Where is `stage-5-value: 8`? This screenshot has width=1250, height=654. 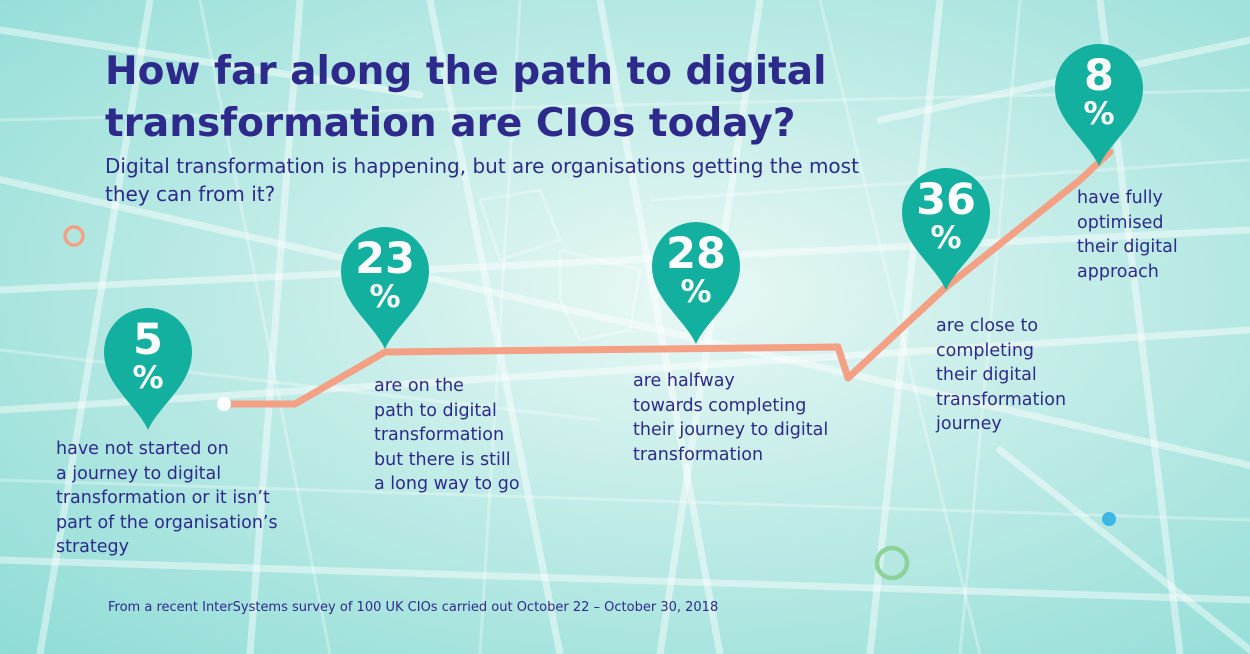
stage-5-value: 8 is located at coordinates (1099, 76).